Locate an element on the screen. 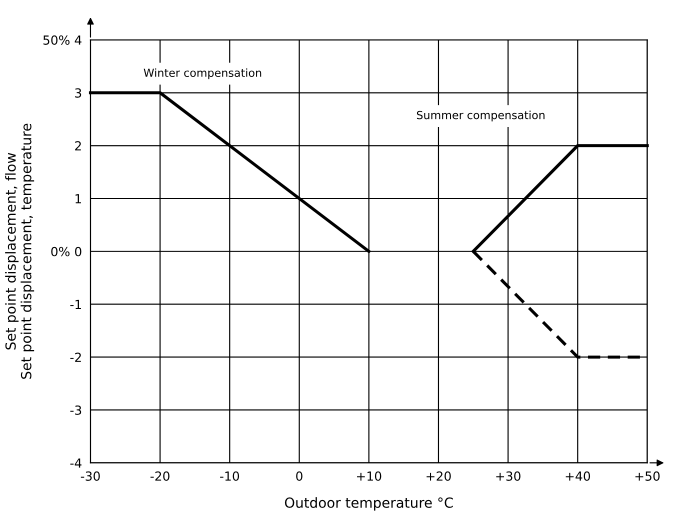  x-tick-label: +40 is located at coordinates (578, 476).